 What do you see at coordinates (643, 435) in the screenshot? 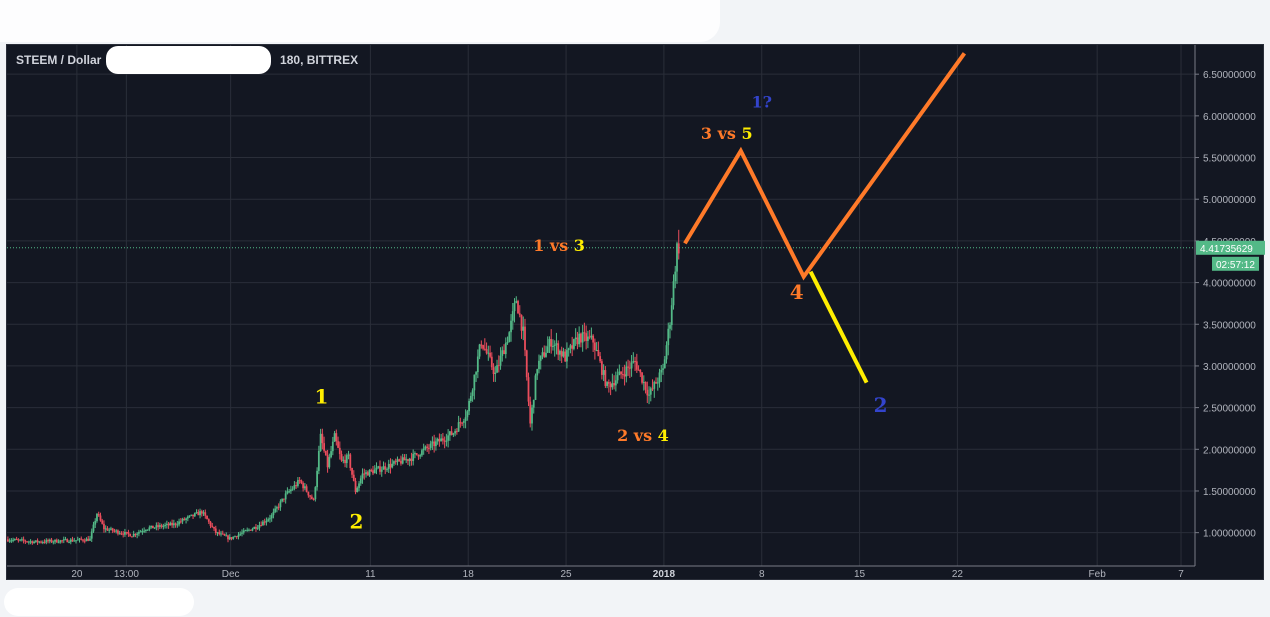
I see `wave-label: 2 vs 4` at bounding box center [643, 435].